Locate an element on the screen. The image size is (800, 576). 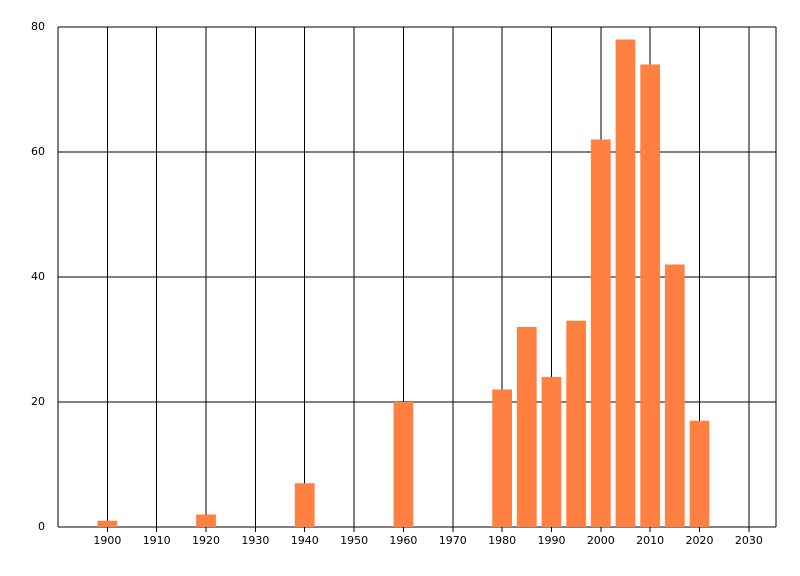
x-tick-label: 2010 is located at coordinates (650, 540).